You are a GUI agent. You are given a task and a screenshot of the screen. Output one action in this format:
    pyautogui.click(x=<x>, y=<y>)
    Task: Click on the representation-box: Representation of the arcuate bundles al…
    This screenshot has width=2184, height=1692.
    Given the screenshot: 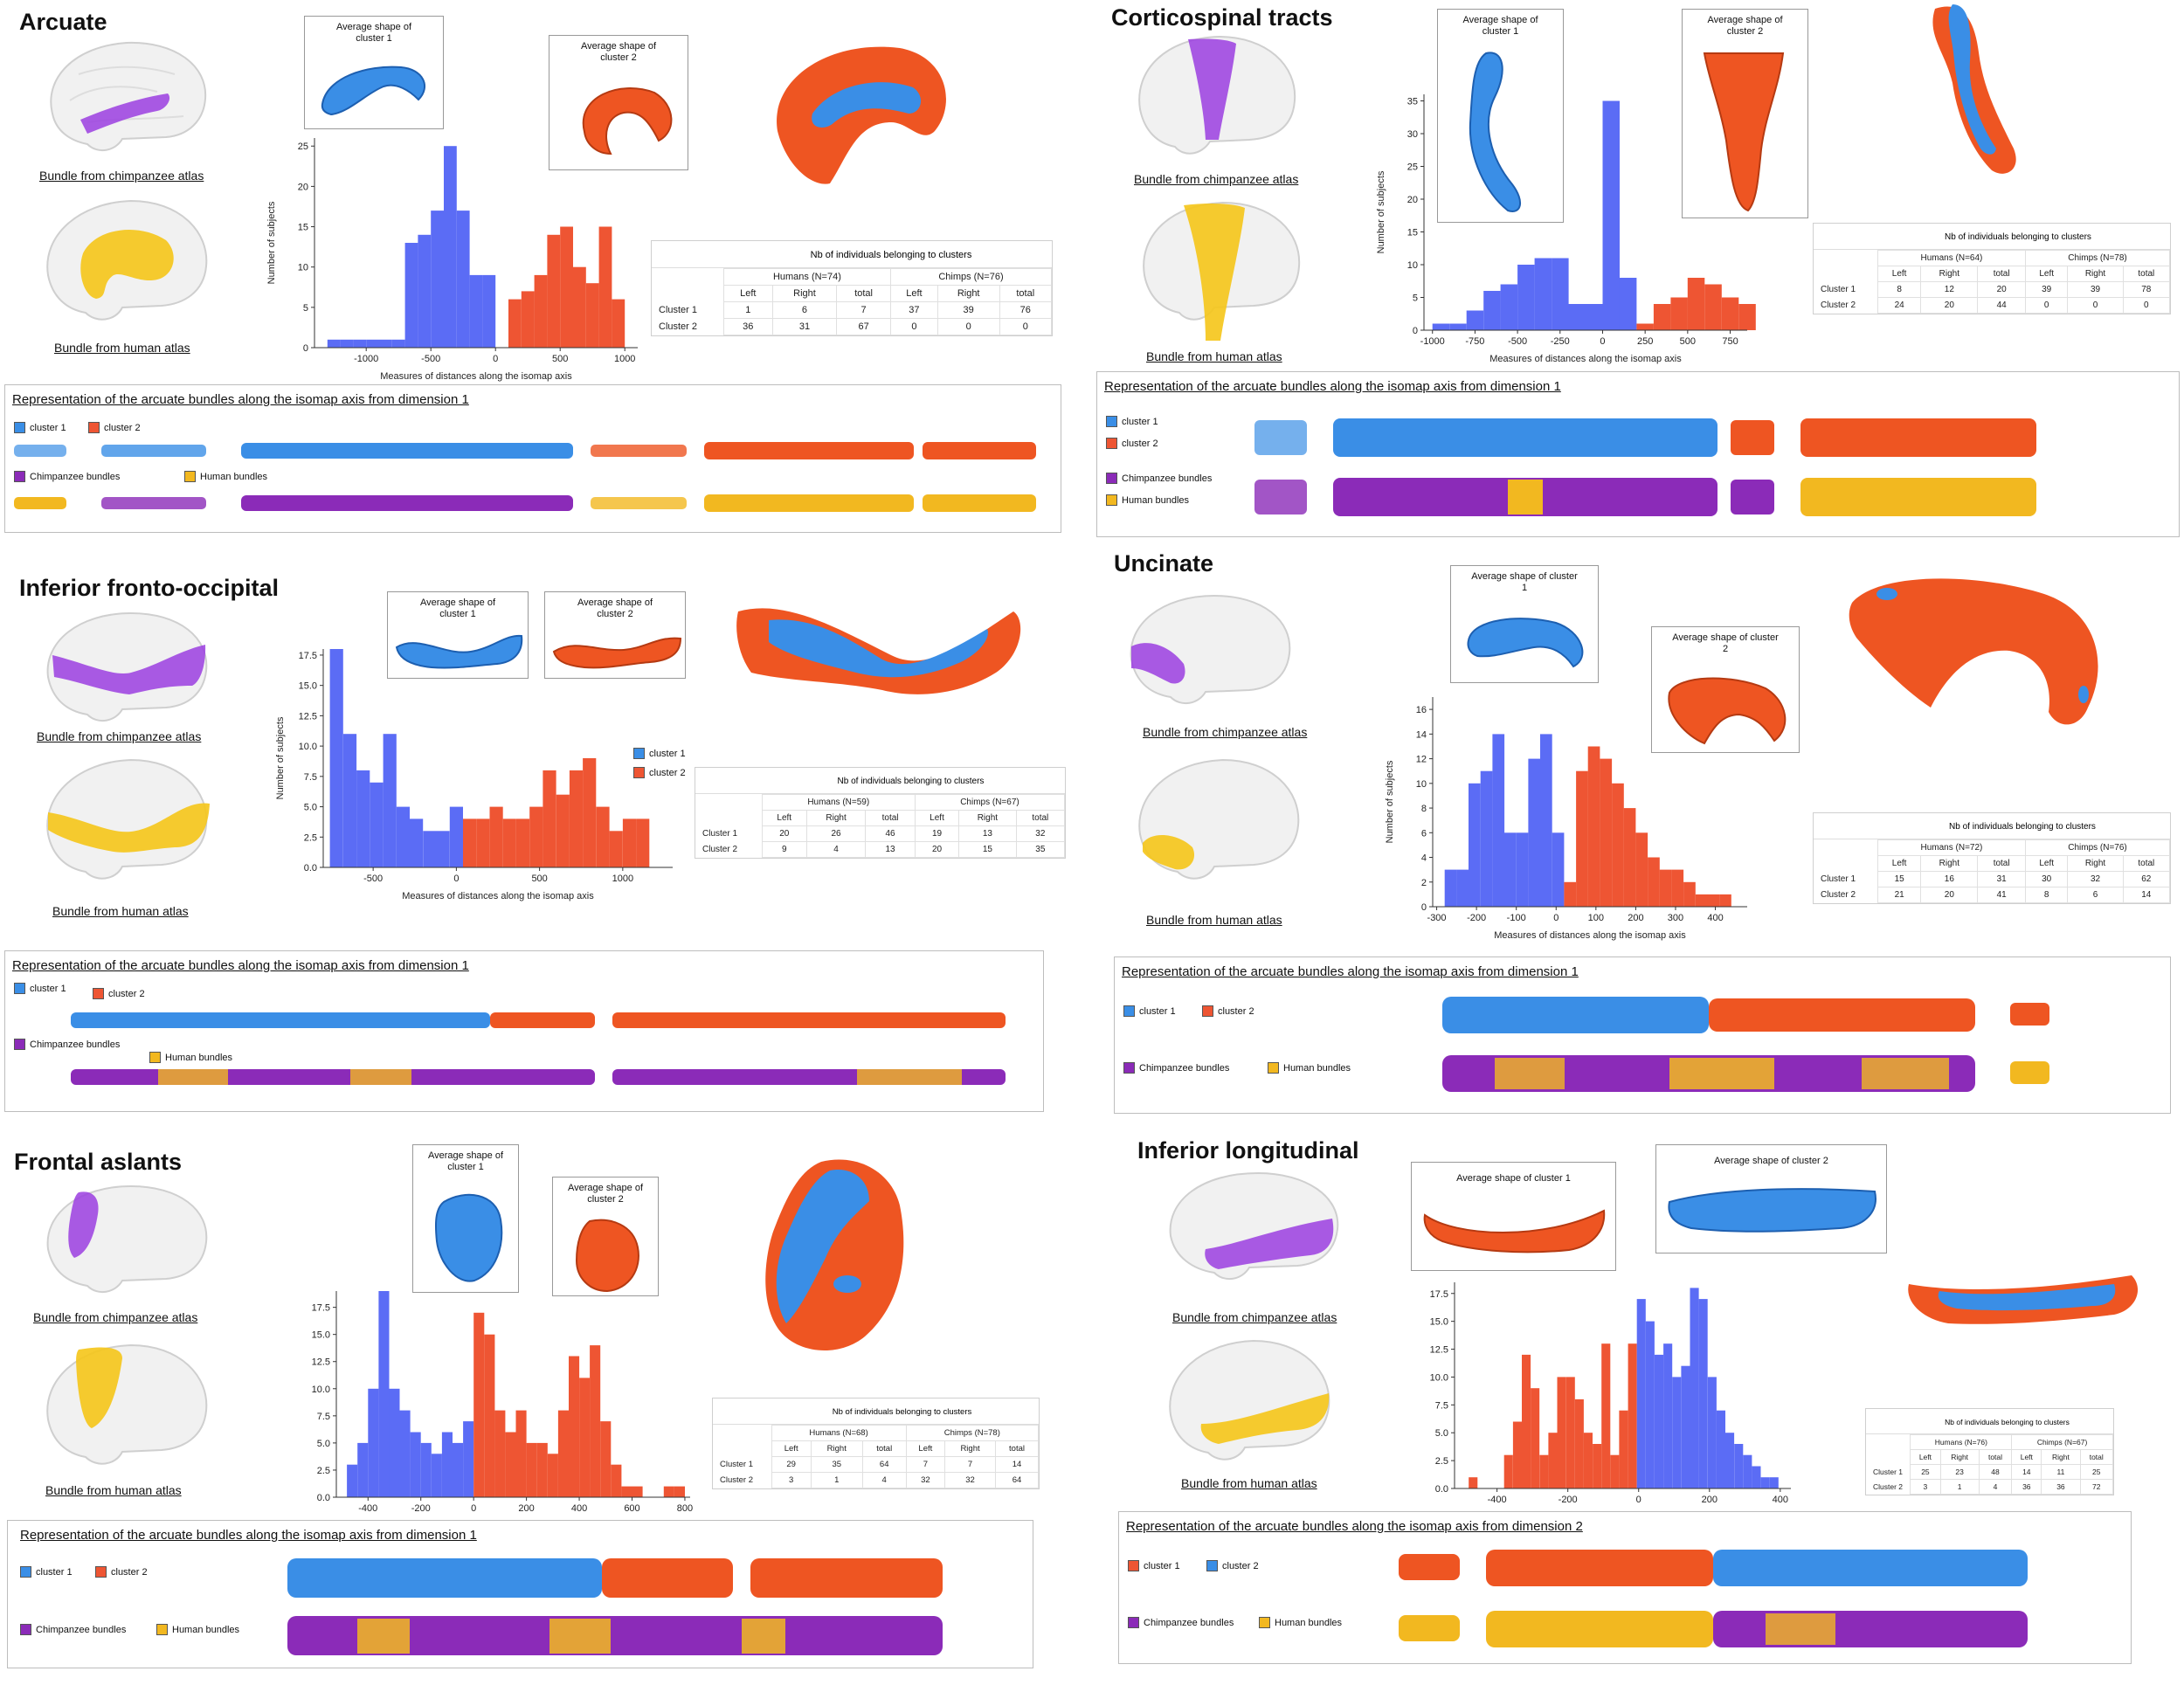 What is the action you would take?
    pyautogui.click(x=1638, y=454)
    